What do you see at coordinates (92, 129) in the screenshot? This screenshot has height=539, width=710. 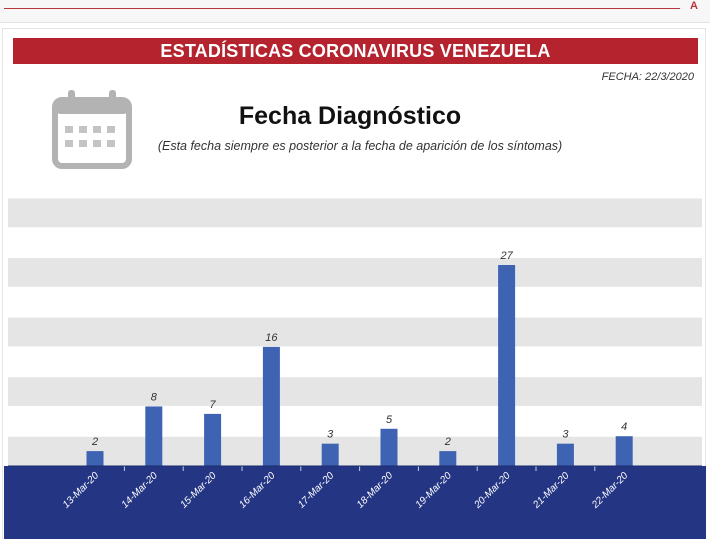 I see `calendar-icon` at bounding box center [92, 129].